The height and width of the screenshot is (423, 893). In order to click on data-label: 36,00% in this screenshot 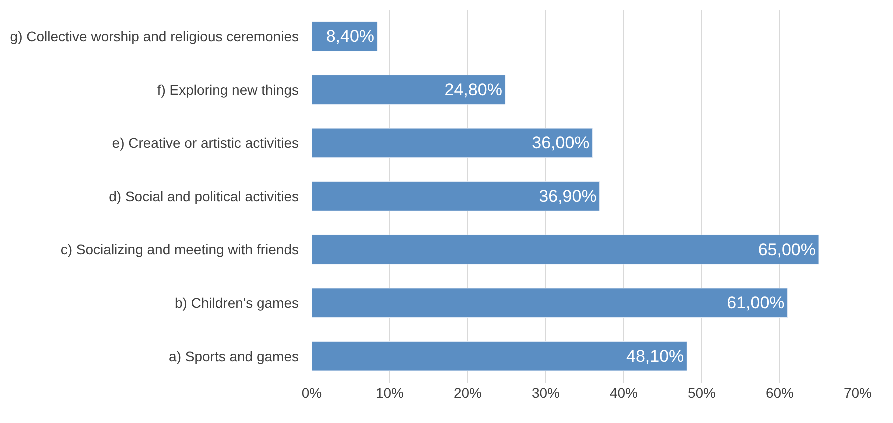, I will do `click(561, 143)`.